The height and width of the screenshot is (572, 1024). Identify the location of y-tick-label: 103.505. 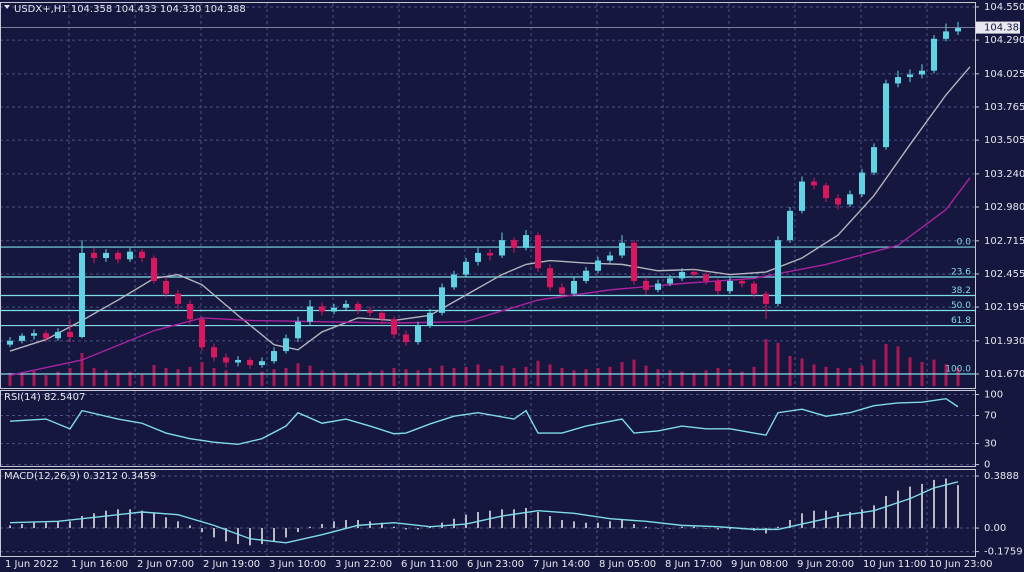
(1004, 140).